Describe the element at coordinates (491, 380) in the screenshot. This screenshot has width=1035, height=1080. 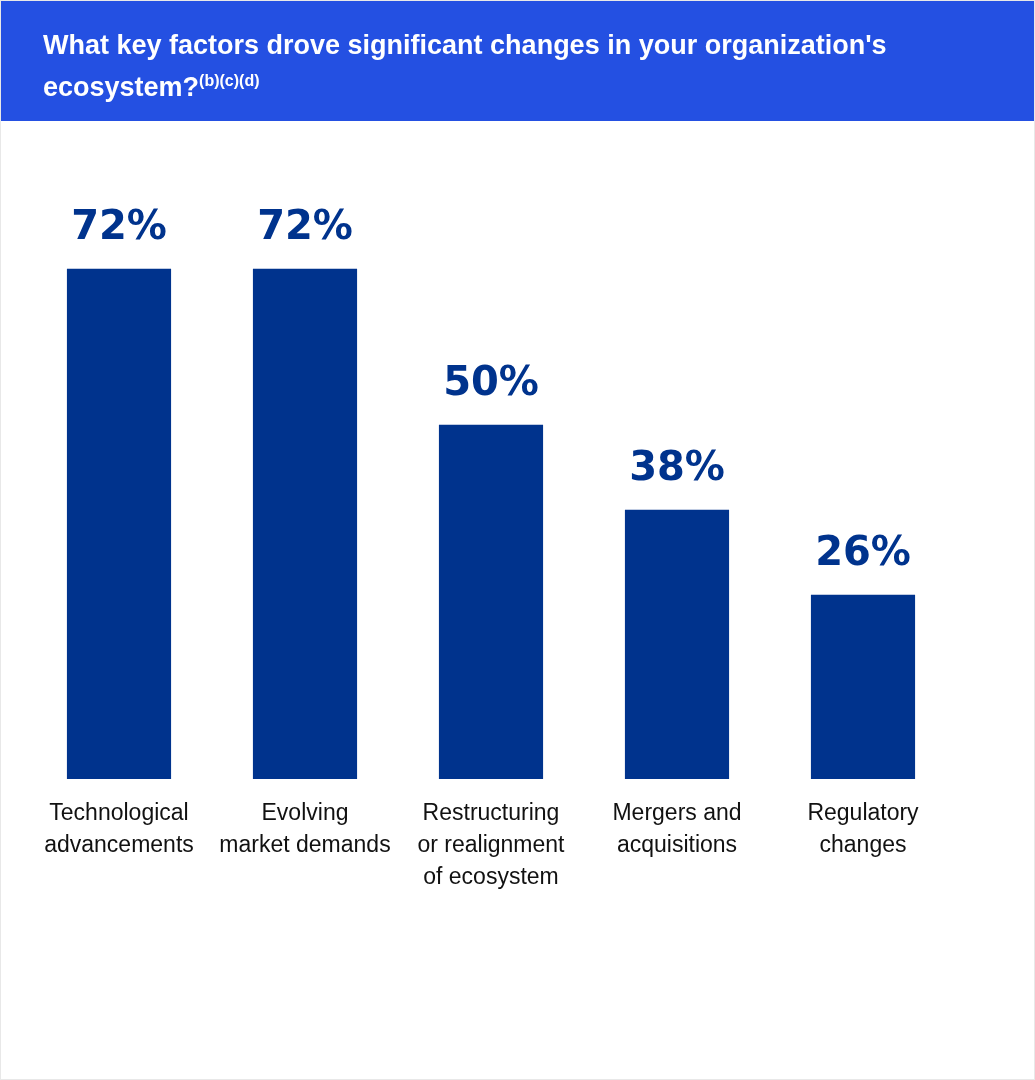
I see `data-label: 50%` at that location.